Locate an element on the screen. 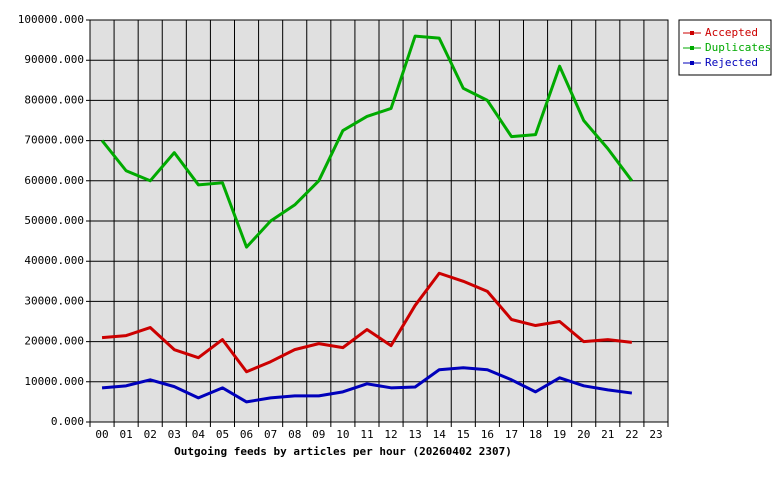 The width and height of the screenshot is (780, 480). x-tick-label: 02 is located at coordinates (150, 434).